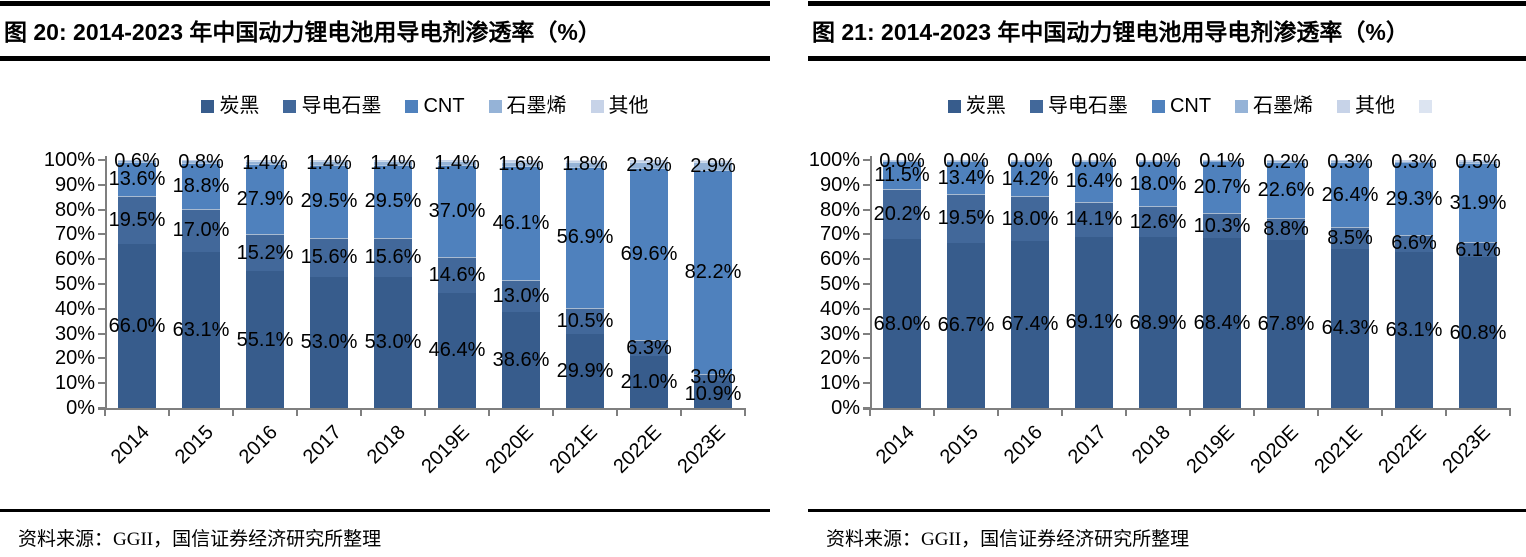 This screenshot has height=557, width=1526. What do you see at coordinates (1023, 445) in the screenshot?
I see `x-category-label: 2016` at bounding box center [1023, 445].